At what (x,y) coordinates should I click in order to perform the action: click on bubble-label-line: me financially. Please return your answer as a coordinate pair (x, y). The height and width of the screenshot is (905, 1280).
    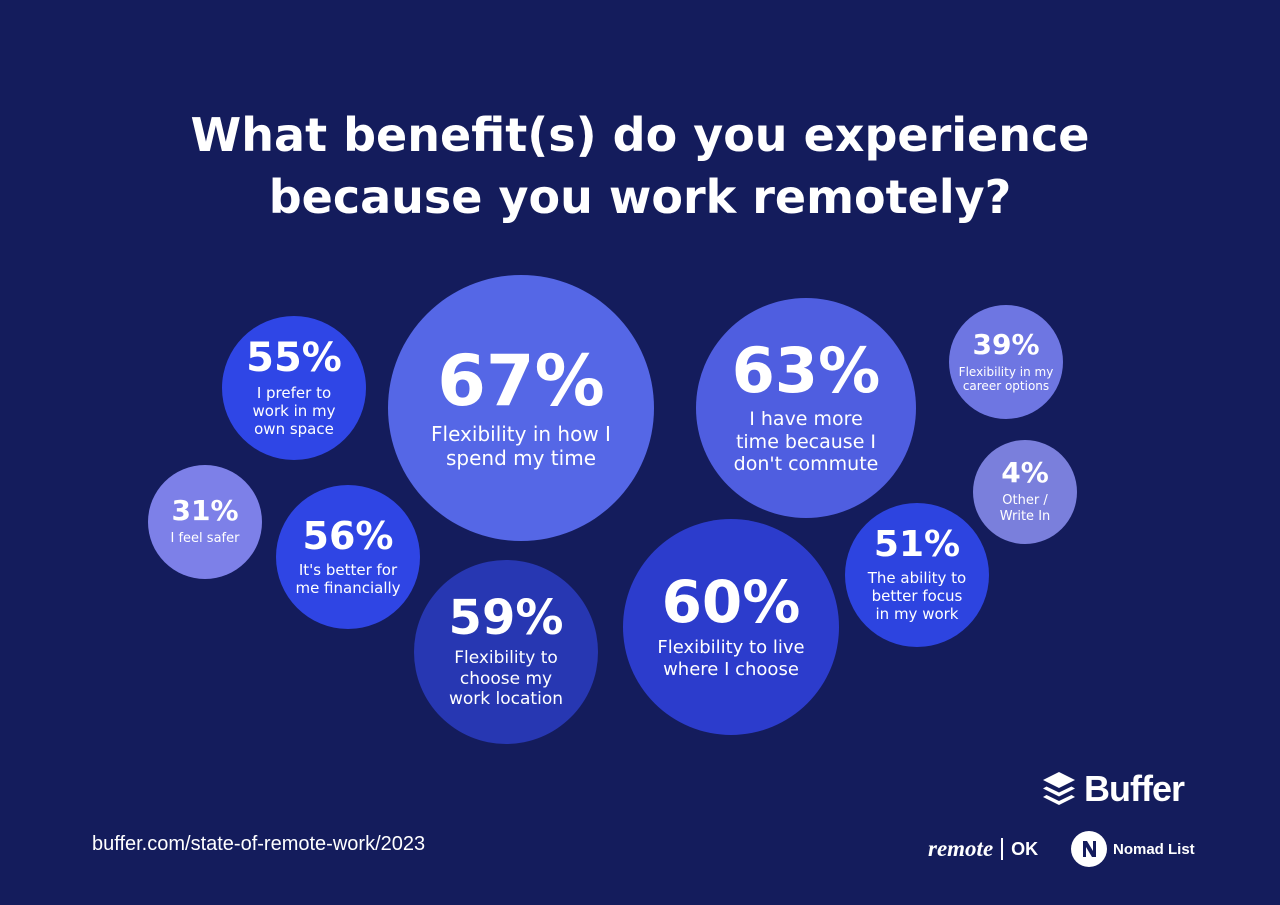
    Looking at the image, I should click on (348, 588).